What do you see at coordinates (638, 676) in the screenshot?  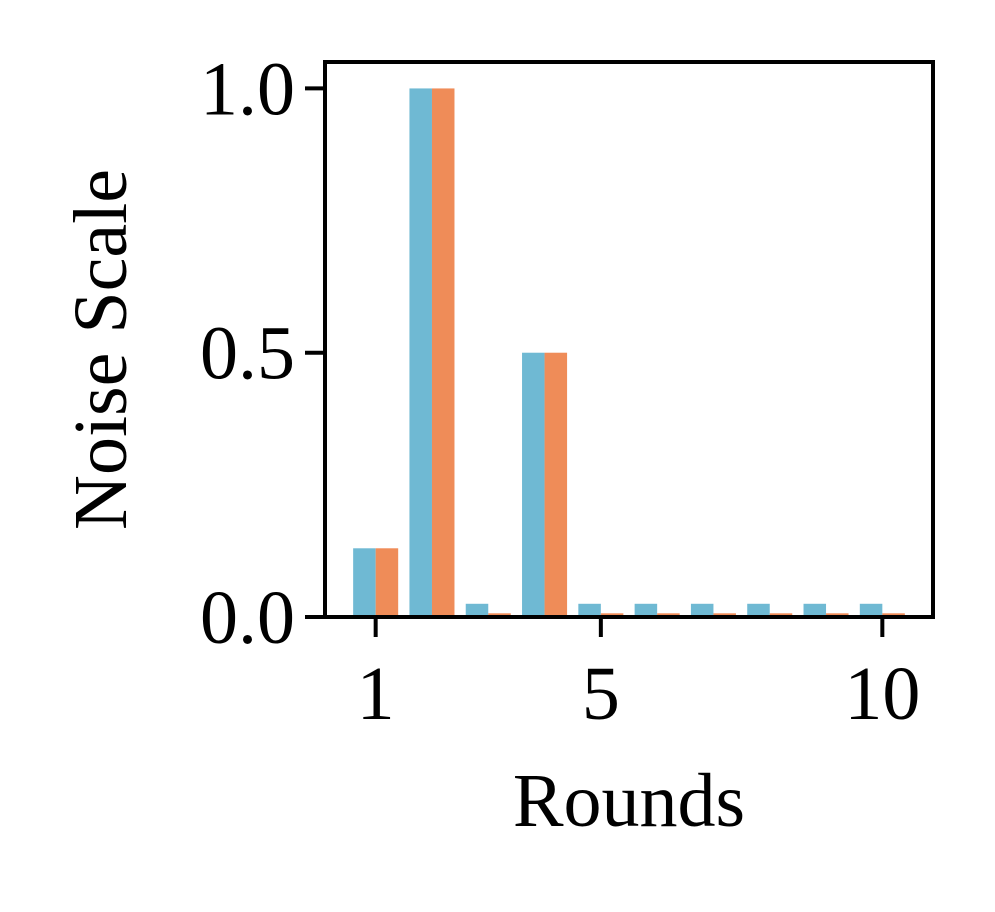 I see `x-axis: 1 5 10` at bounding box center [638, 676].